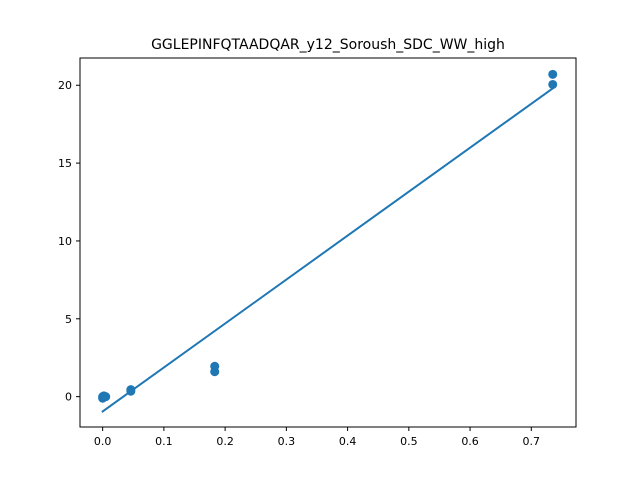  I want to click on x-tick-label: 0.0, so click(103, 441).